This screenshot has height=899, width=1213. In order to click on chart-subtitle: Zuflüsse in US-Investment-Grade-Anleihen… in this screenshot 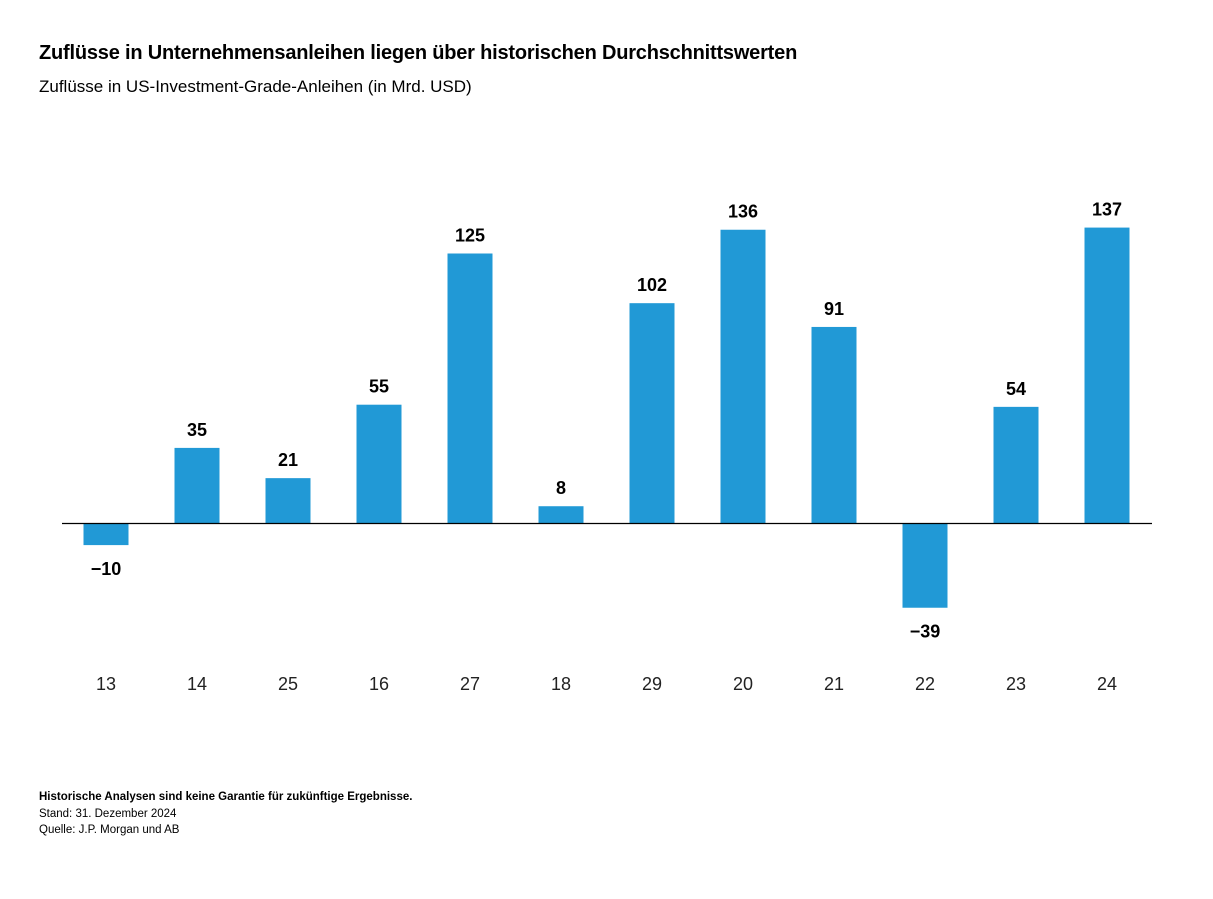, I will do `click(255, 86)`.